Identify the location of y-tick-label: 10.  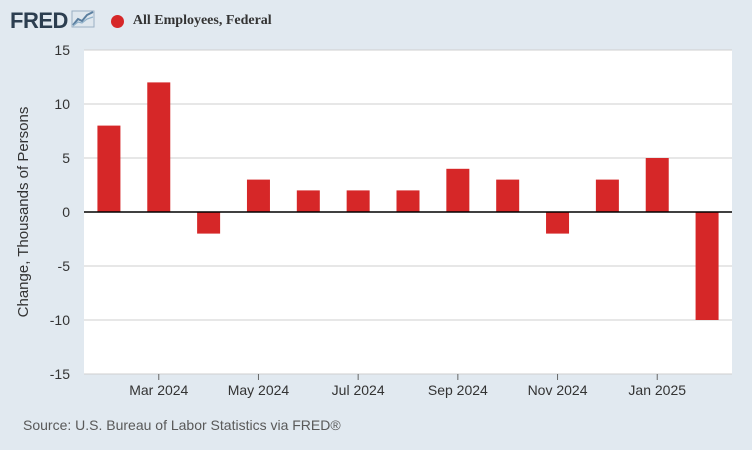
(62, 104).